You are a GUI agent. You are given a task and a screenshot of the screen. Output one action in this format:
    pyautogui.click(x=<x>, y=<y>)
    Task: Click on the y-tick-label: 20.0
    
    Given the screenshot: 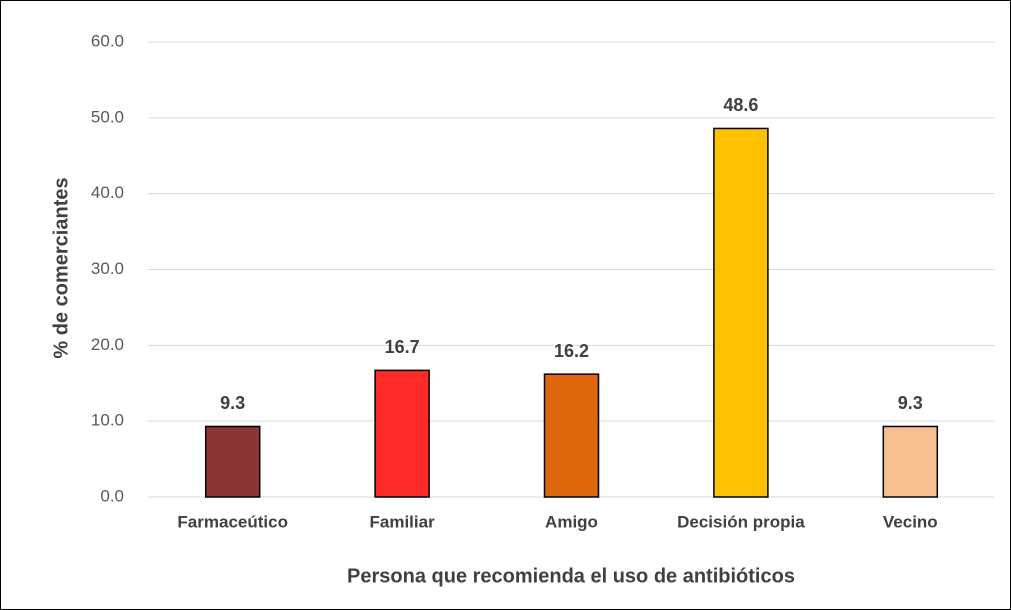 What is the action you would take?
    pyautogui.click(x=107, y=344)
    